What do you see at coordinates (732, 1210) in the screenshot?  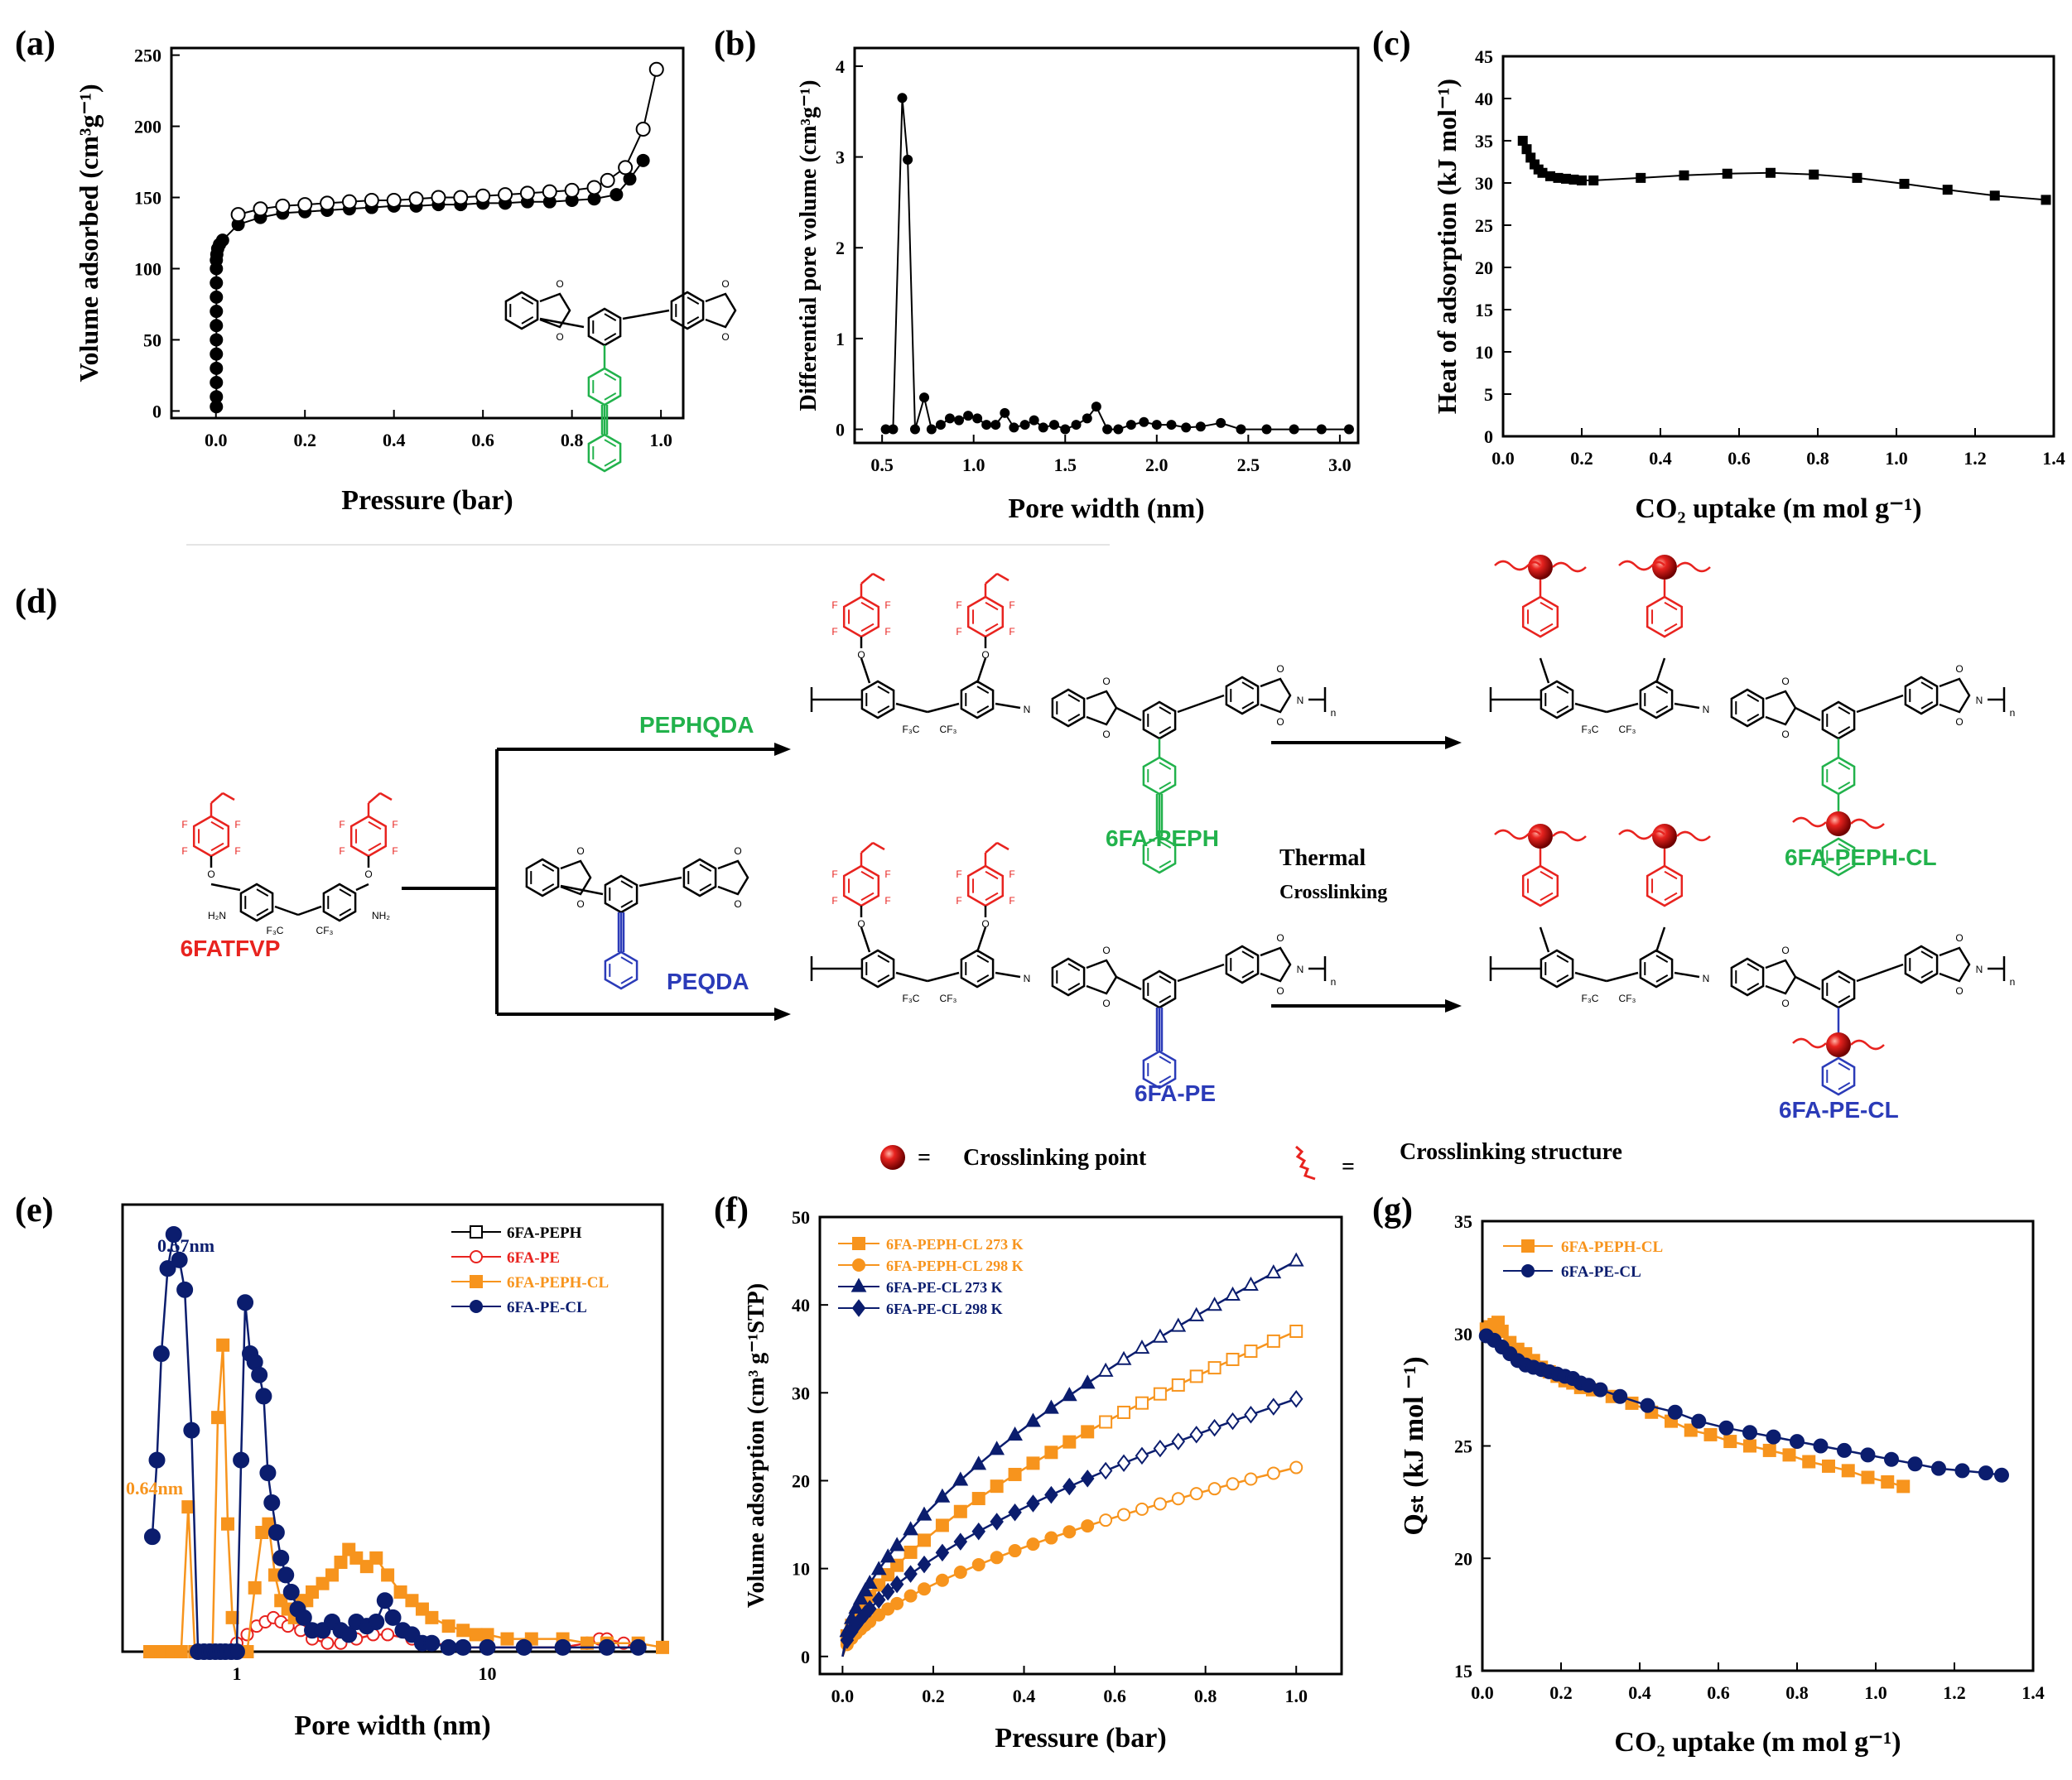 I see `panel-label-f: (f)` at bounding box center [732, 1210].